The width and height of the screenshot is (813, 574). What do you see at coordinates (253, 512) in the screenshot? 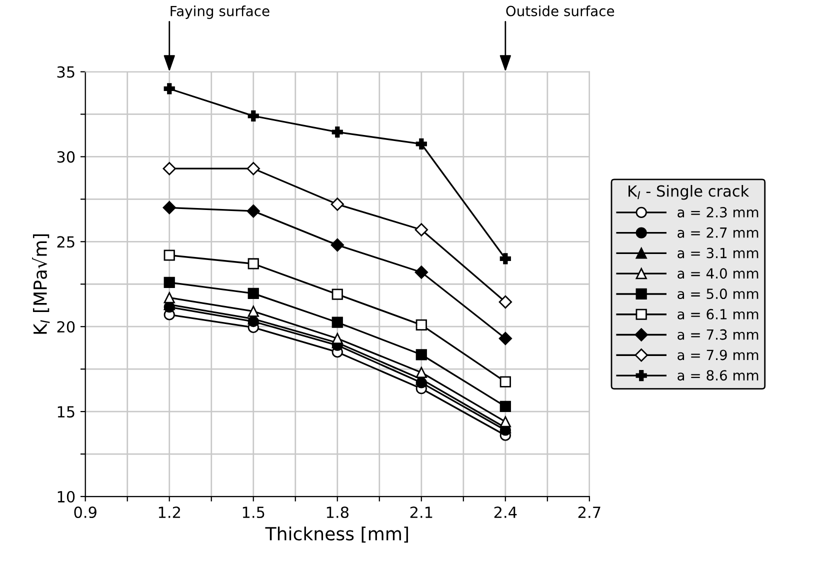
I see `x-tick-label: 1.5` at bounding box center [253, 512].